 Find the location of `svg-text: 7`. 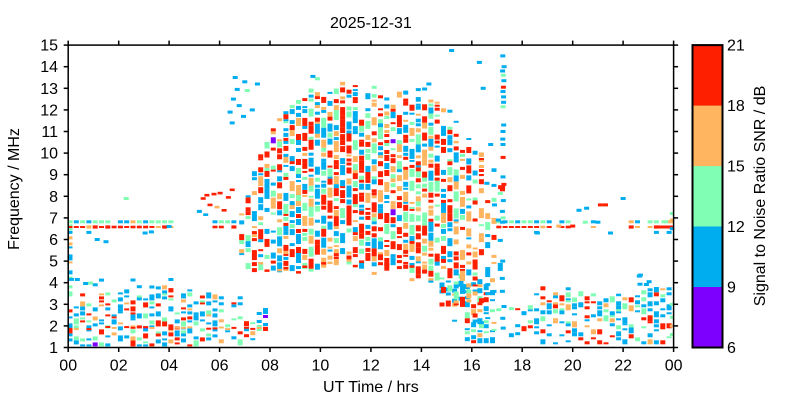

svg-text: 7 is located at coordinates (53, 218).